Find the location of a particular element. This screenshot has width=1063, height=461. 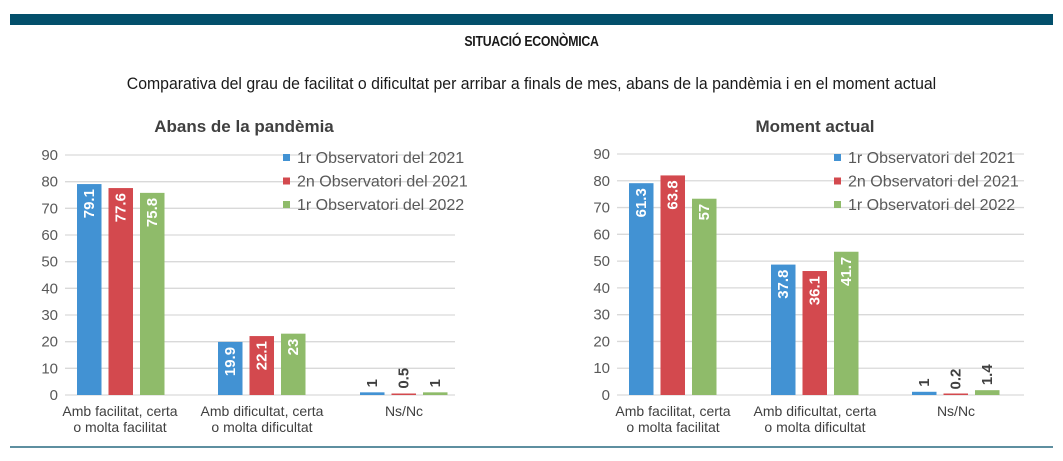

data-label: 77.6 is located at coordinates (121, 207).